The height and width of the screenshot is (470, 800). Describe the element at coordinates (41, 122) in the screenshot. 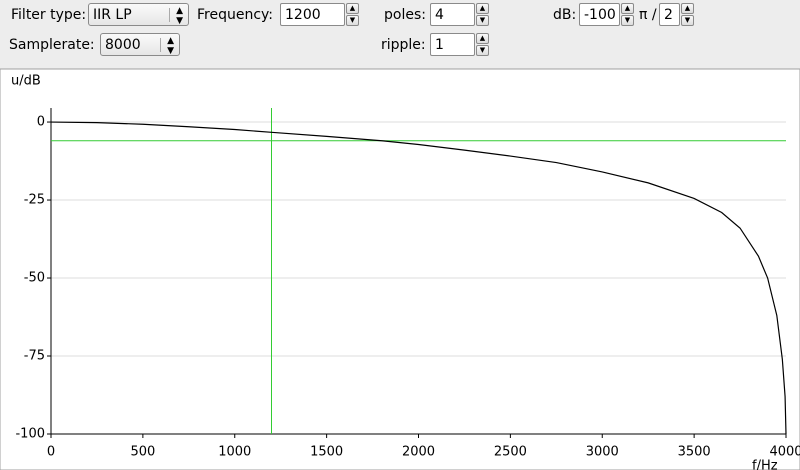

I see `y-tick-label: 0` at that location.